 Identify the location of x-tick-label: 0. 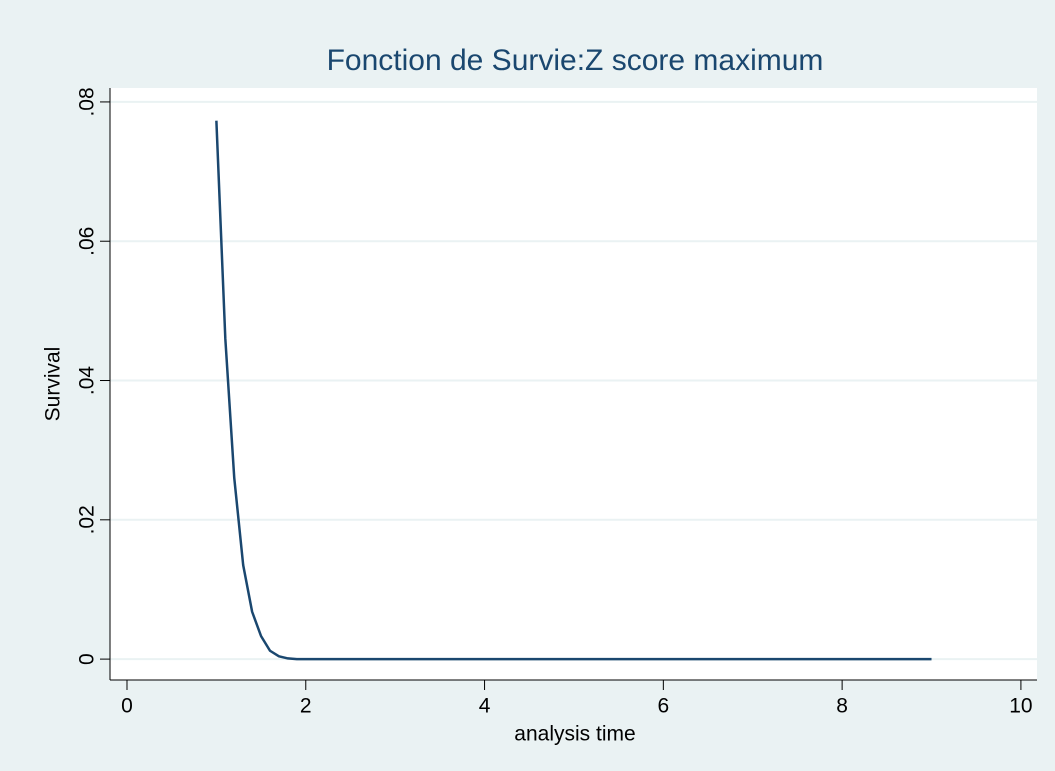
(127, 706).